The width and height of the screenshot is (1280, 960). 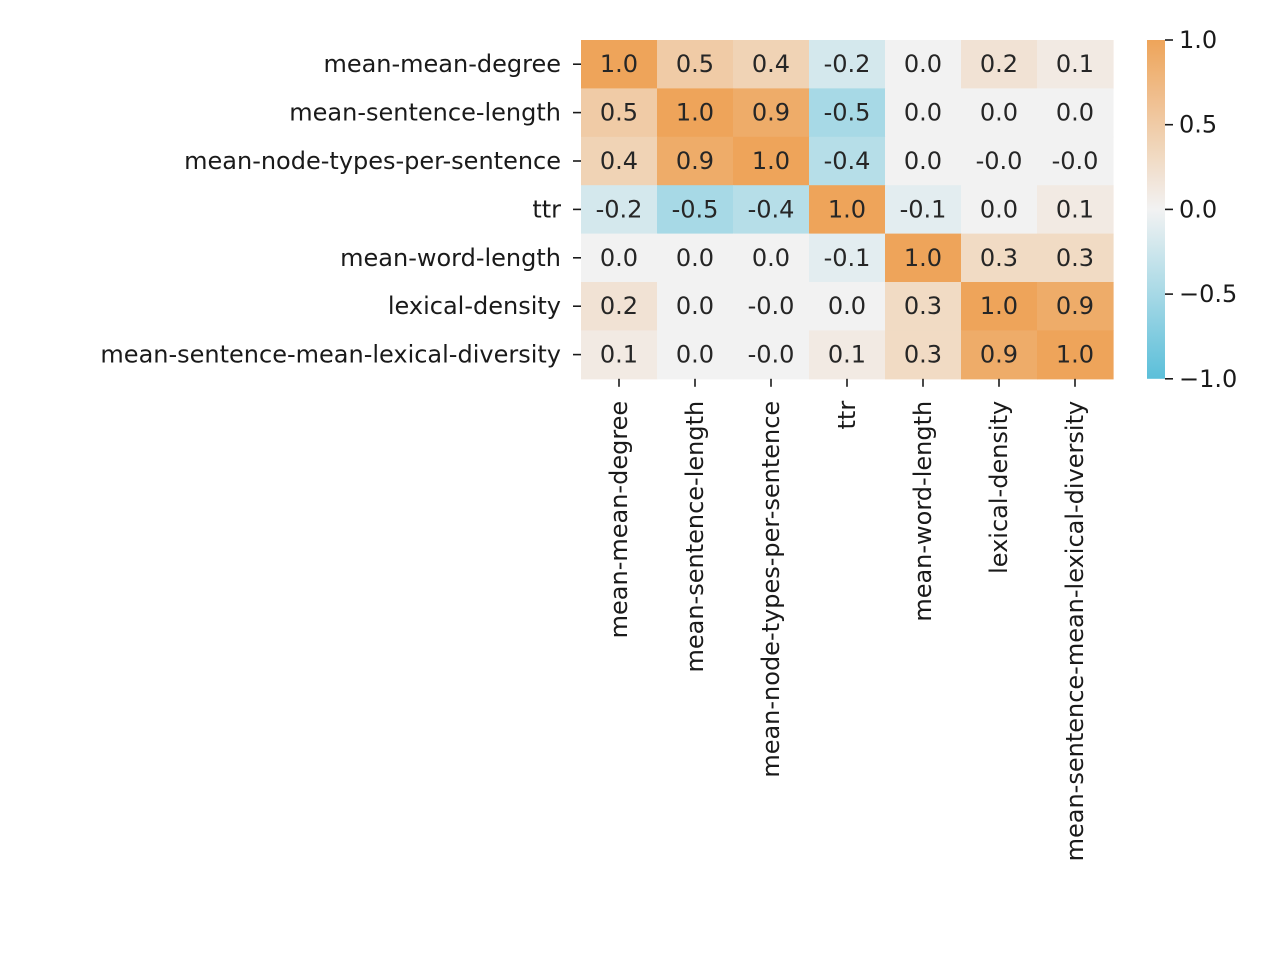 What do you see at coordinates (442, 64) in the screenshot?
I see `y-tick-label: mean-mean-degree` at bounding box center [442, 64].